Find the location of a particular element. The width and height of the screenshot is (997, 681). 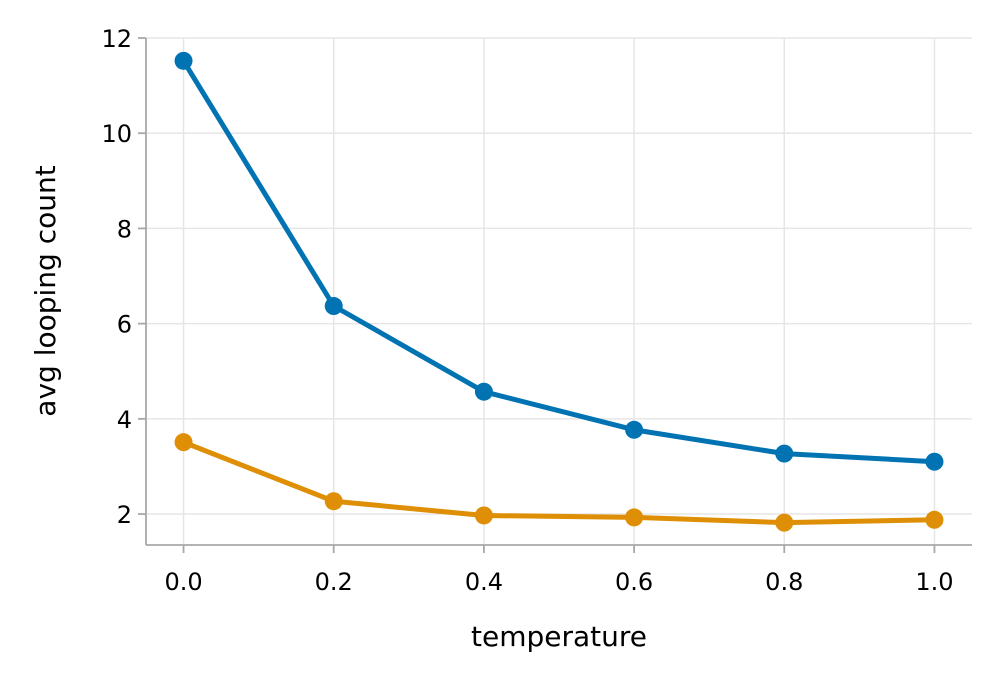

y-tick-label: 8 is located at coordinates (124, 229).